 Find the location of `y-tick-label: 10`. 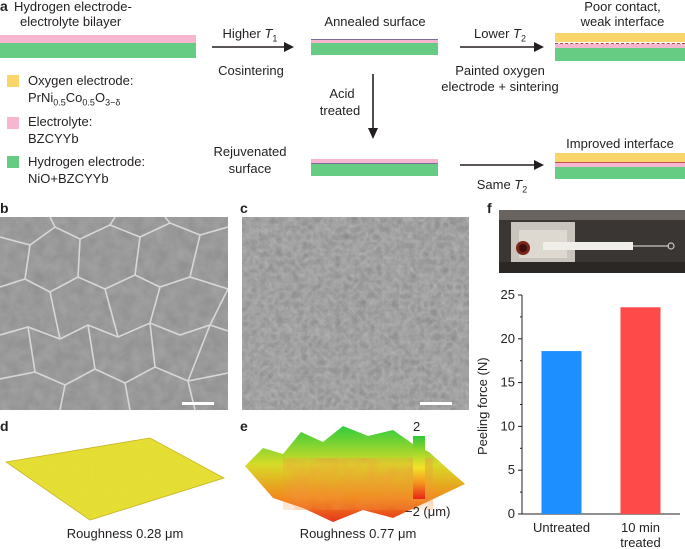

y-tick-label: 10 is located at coordinates (508, 425).